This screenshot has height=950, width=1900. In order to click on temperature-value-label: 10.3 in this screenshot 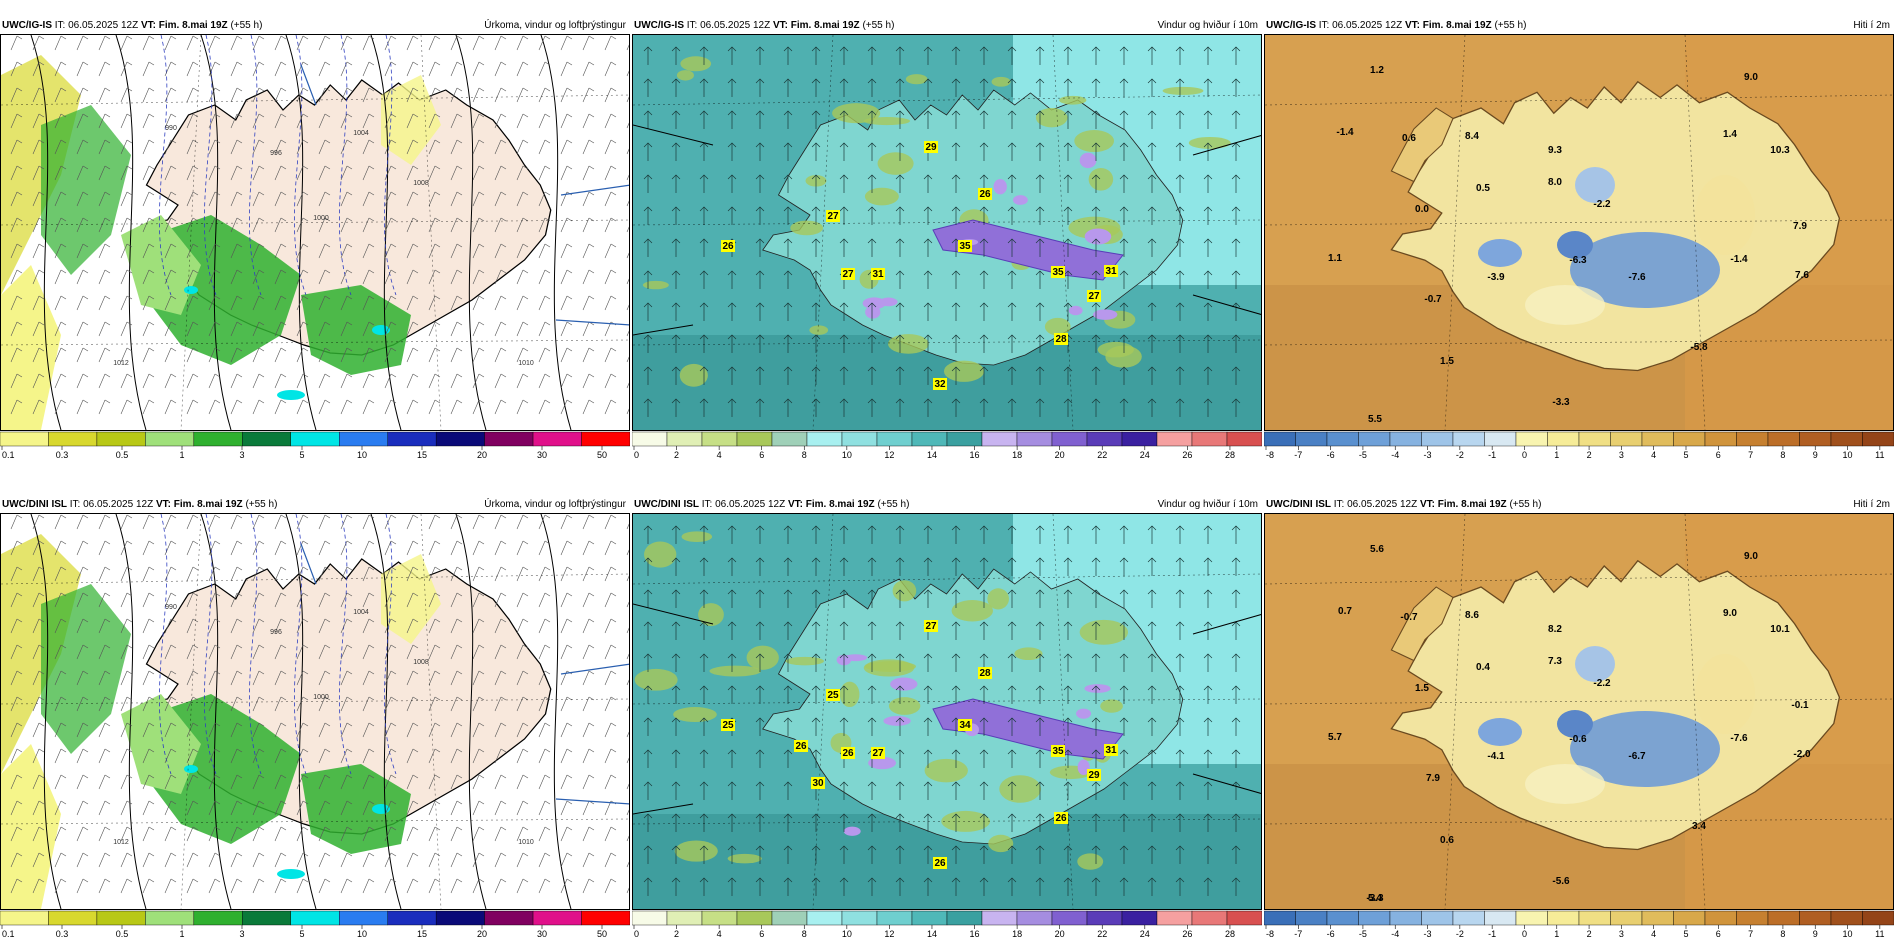, I will do `click(1780, 150)`.